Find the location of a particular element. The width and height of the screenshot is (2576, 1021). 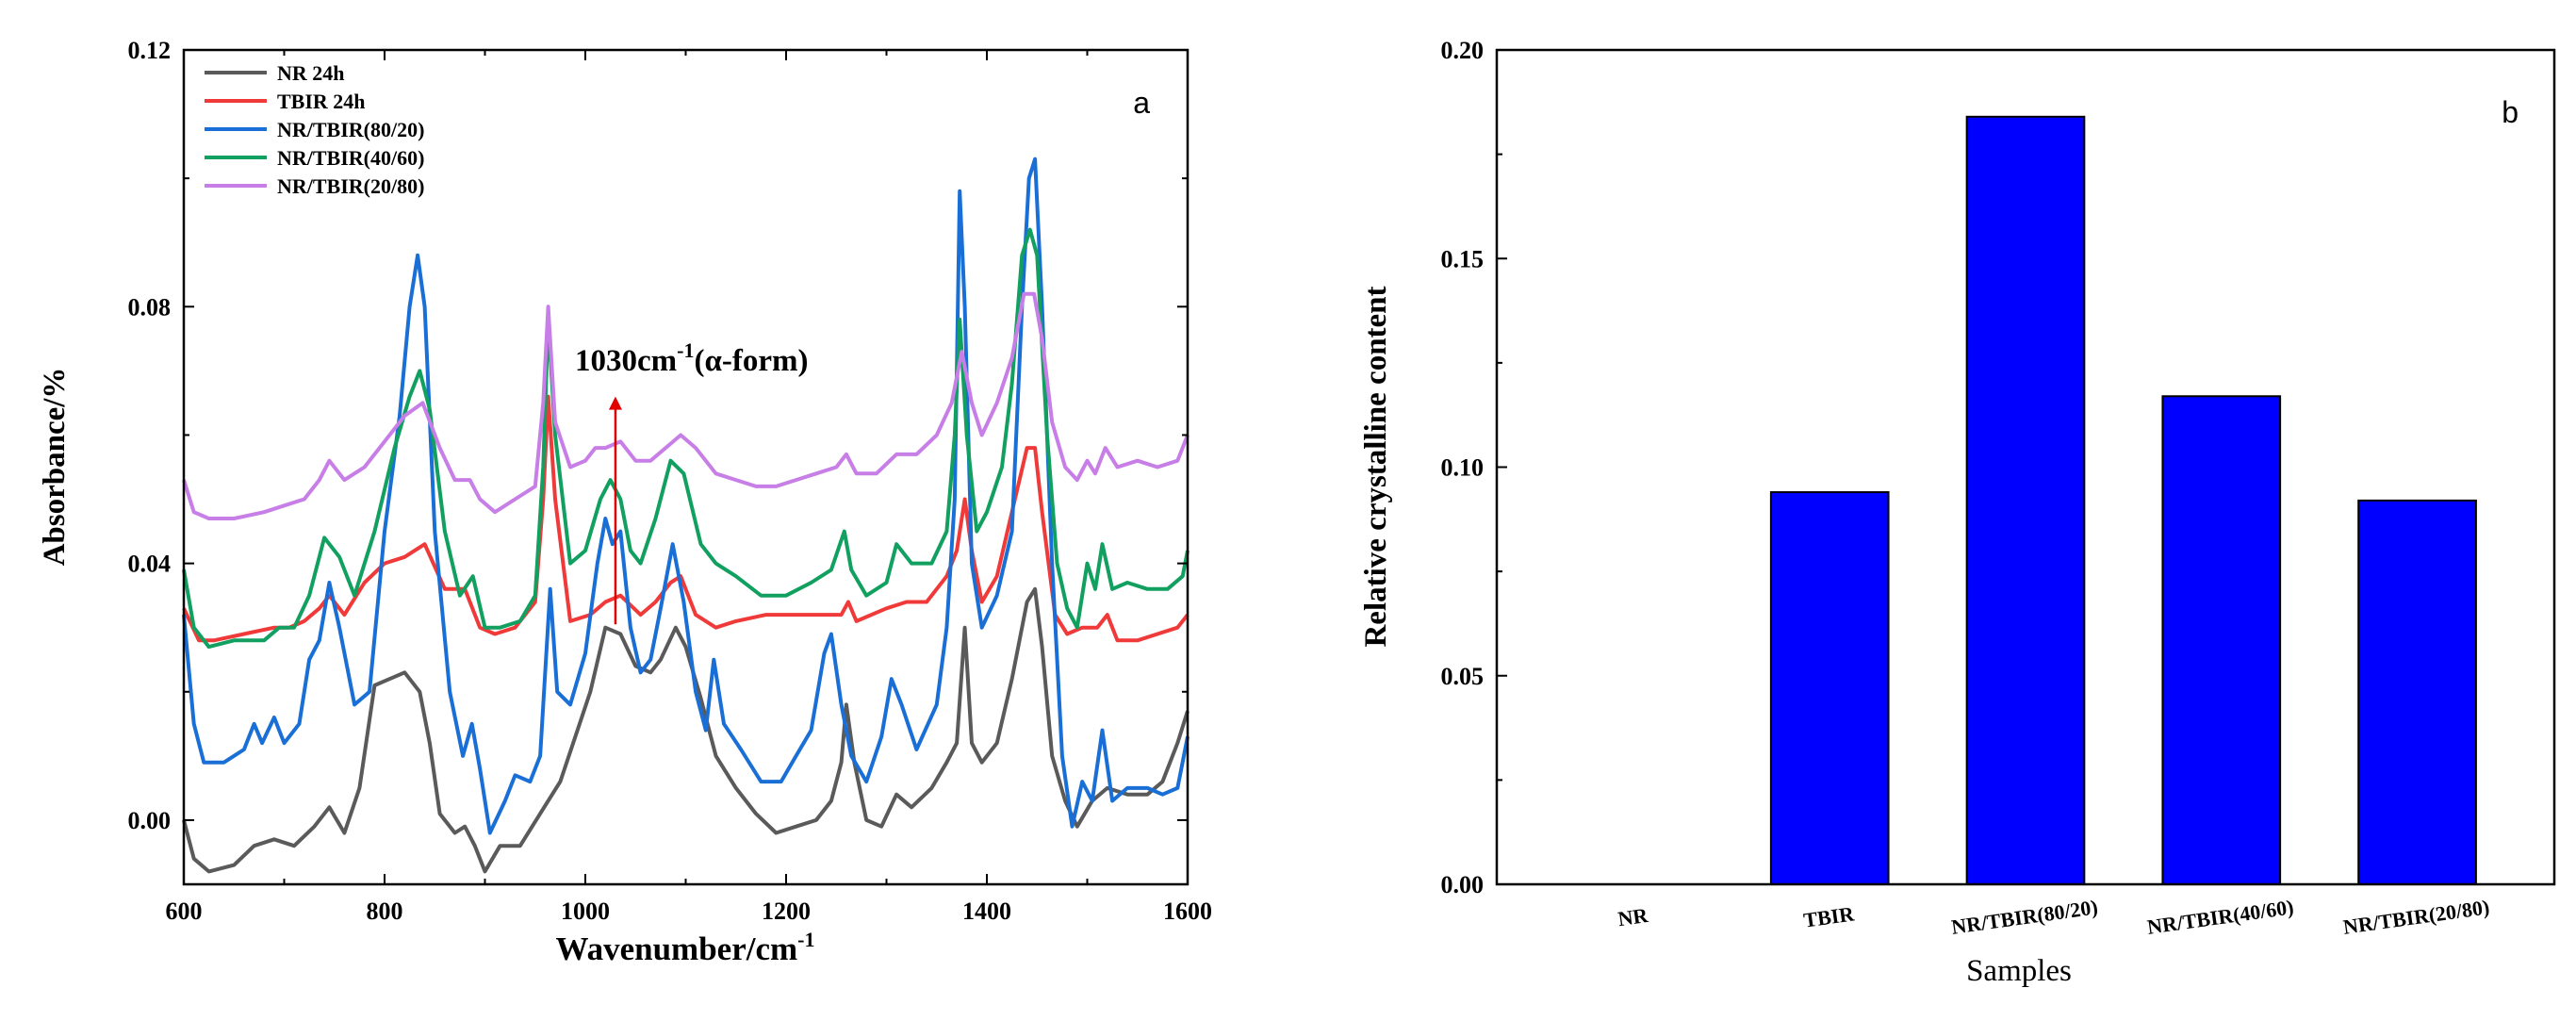

x-tick-label-4: 1400 is located at coordinates (986, 911).